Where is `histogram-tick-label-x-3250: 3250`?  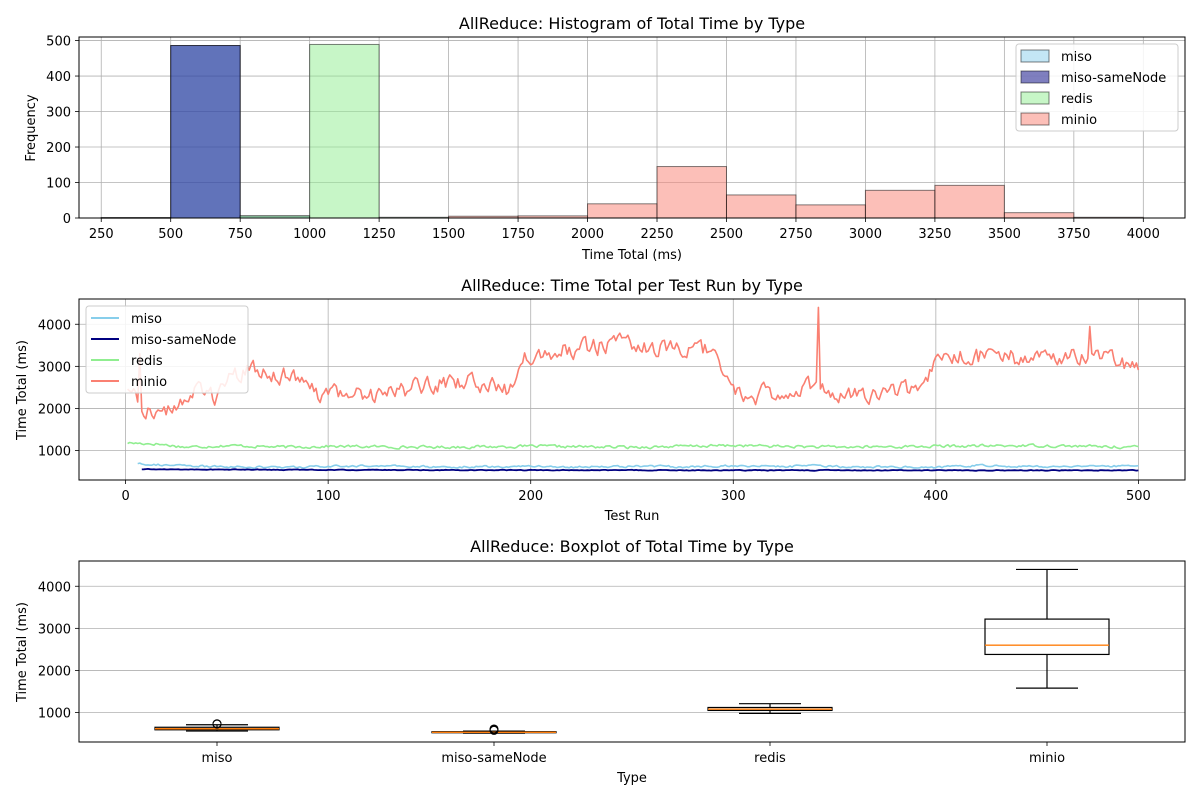 histogram-tick-label-x-3250: 3250 is located at coordinates (934, 234).